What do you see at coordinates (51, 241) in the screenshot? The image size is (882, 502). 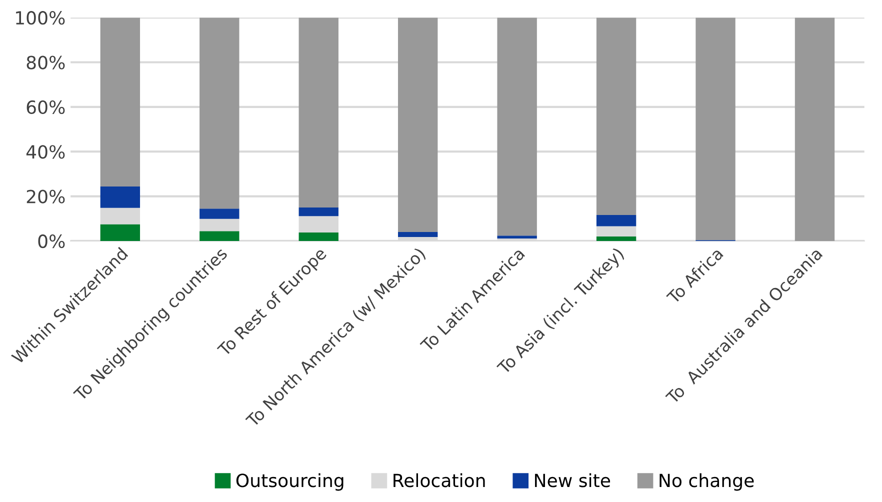 I see `y-tick-label: 0%` at bounding box center [51, 241].